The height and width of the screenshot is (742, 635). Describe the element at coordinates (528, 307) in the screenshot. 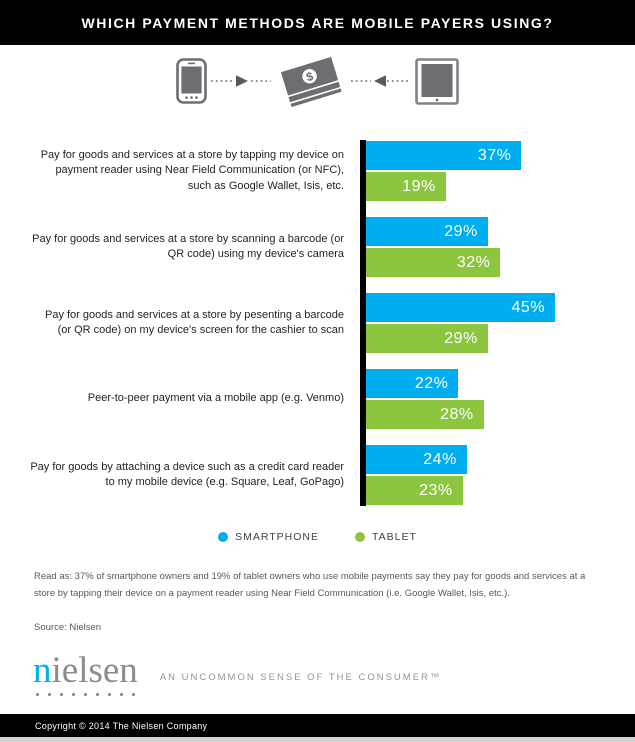

I see `bar-value-label: 45%` at that location.